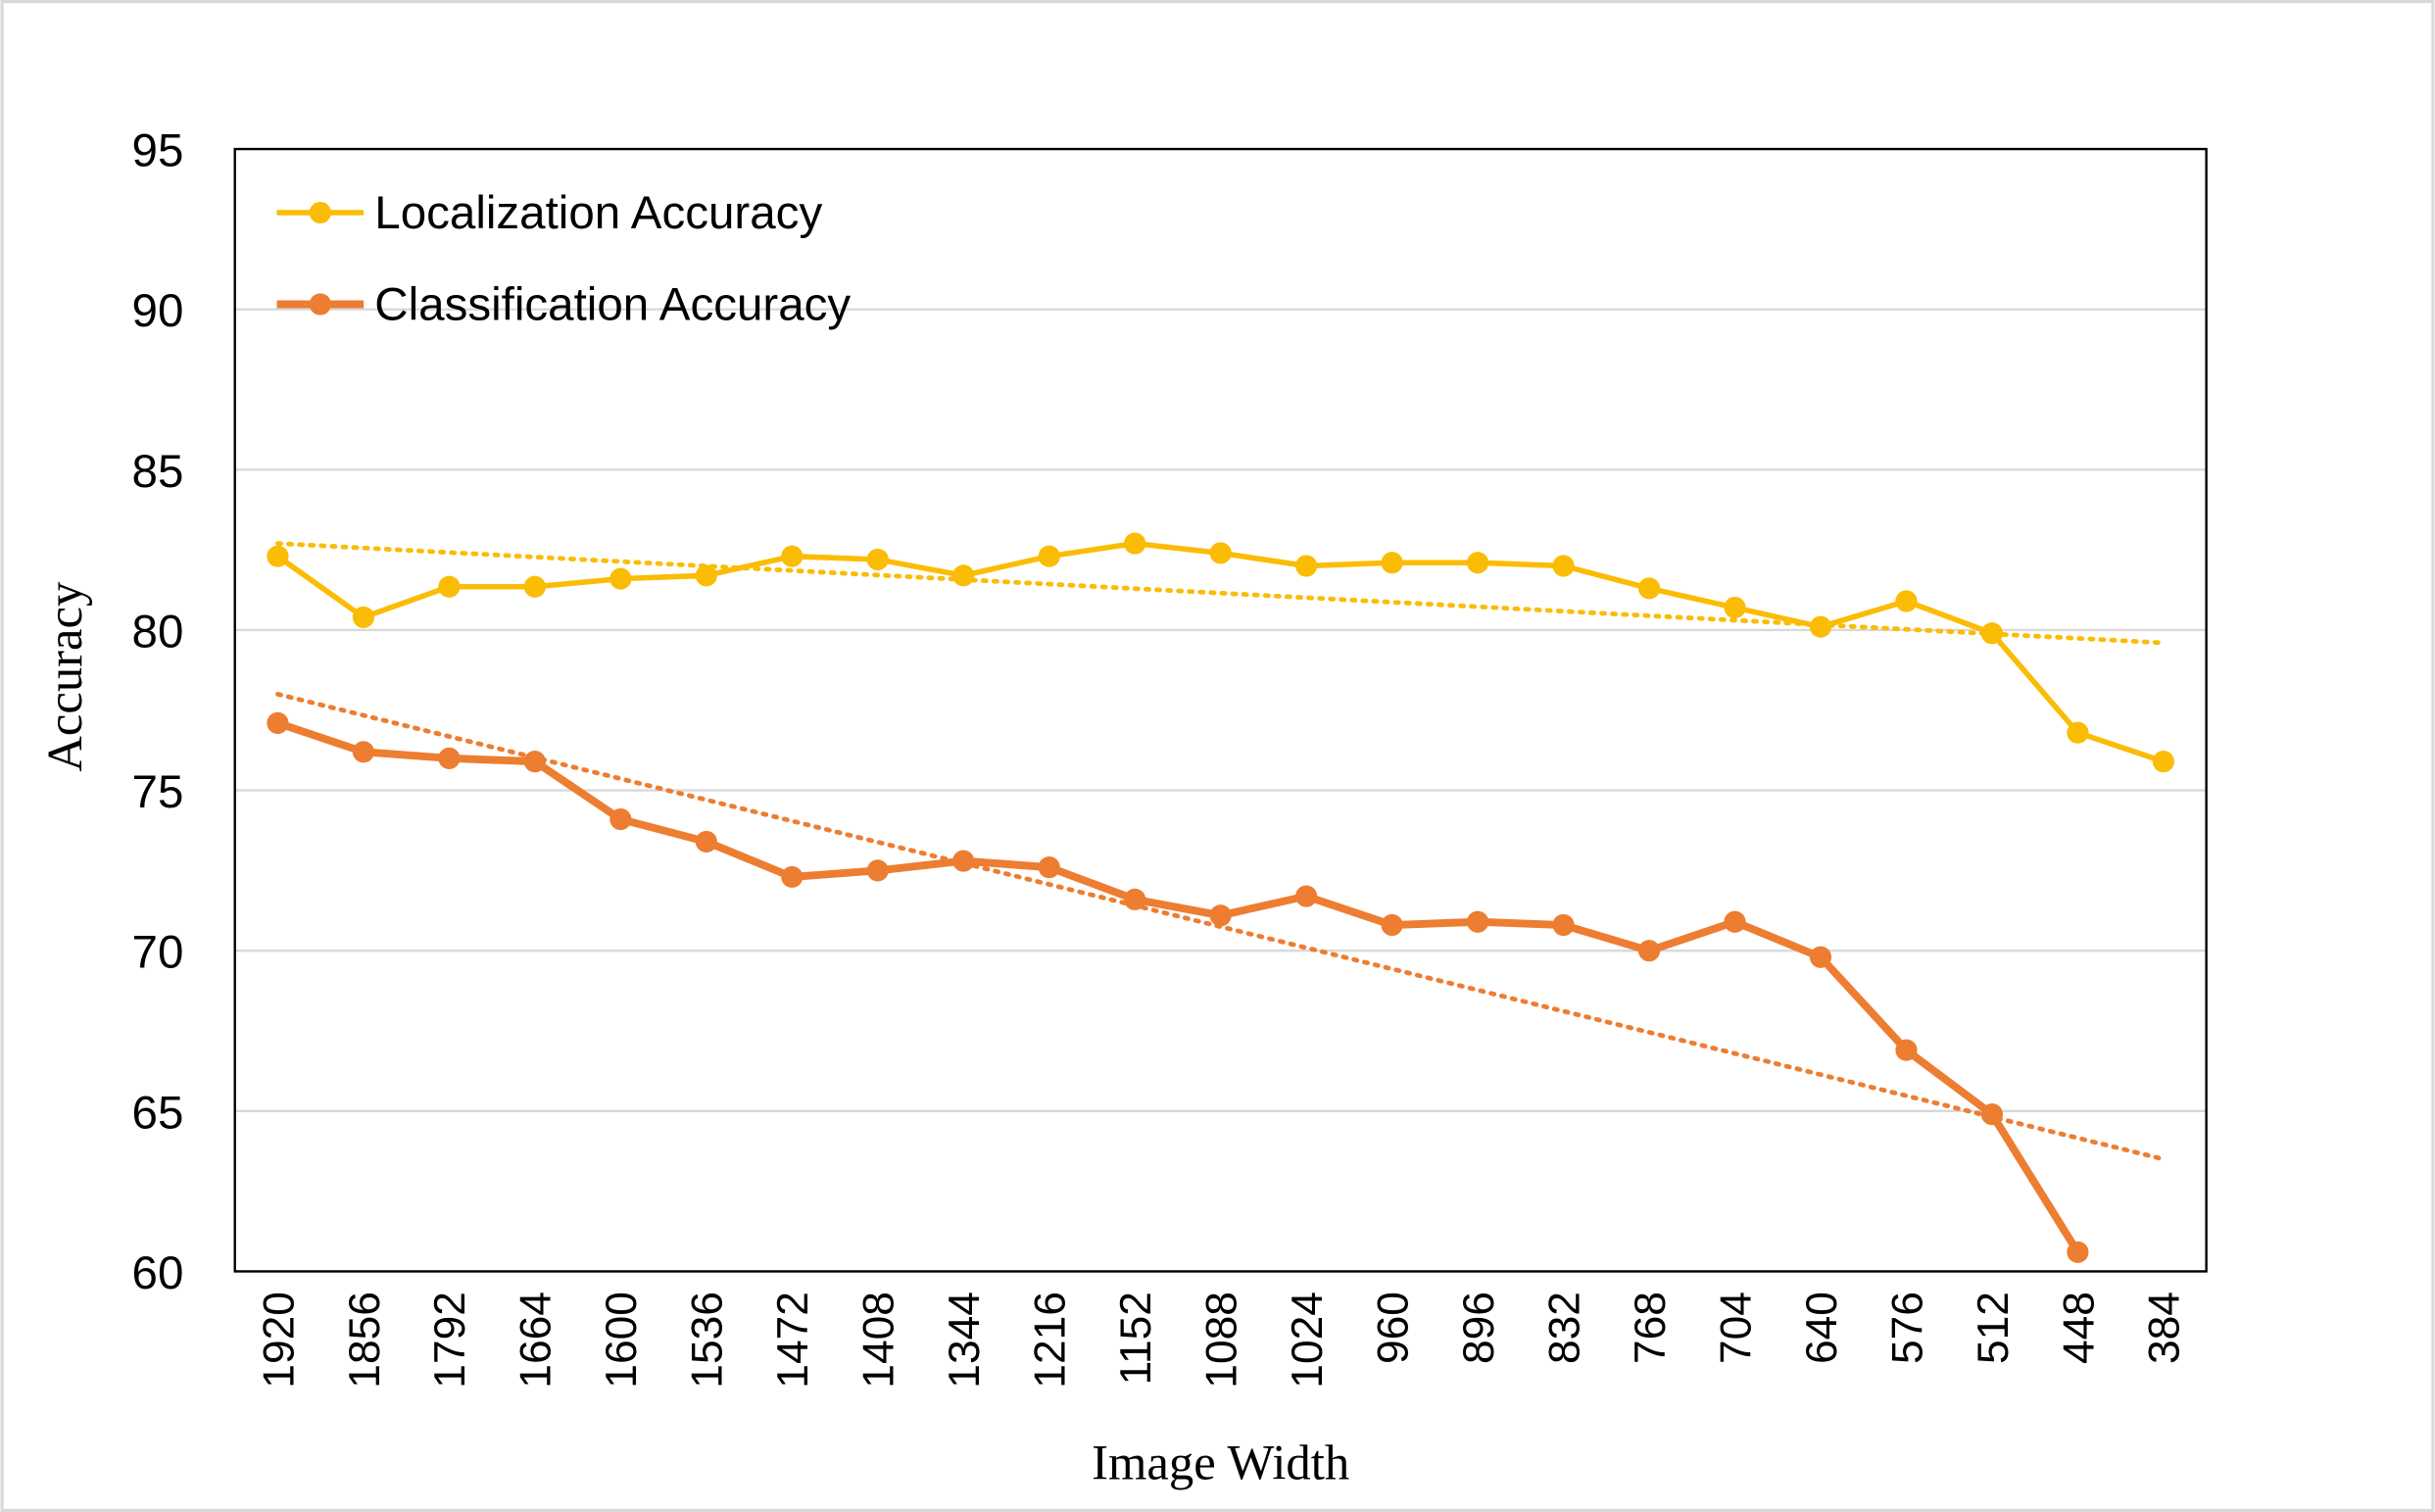 This screenshot has width=2435, height=1512. I want to click on y-tick-label: 75, so click(158, 792).